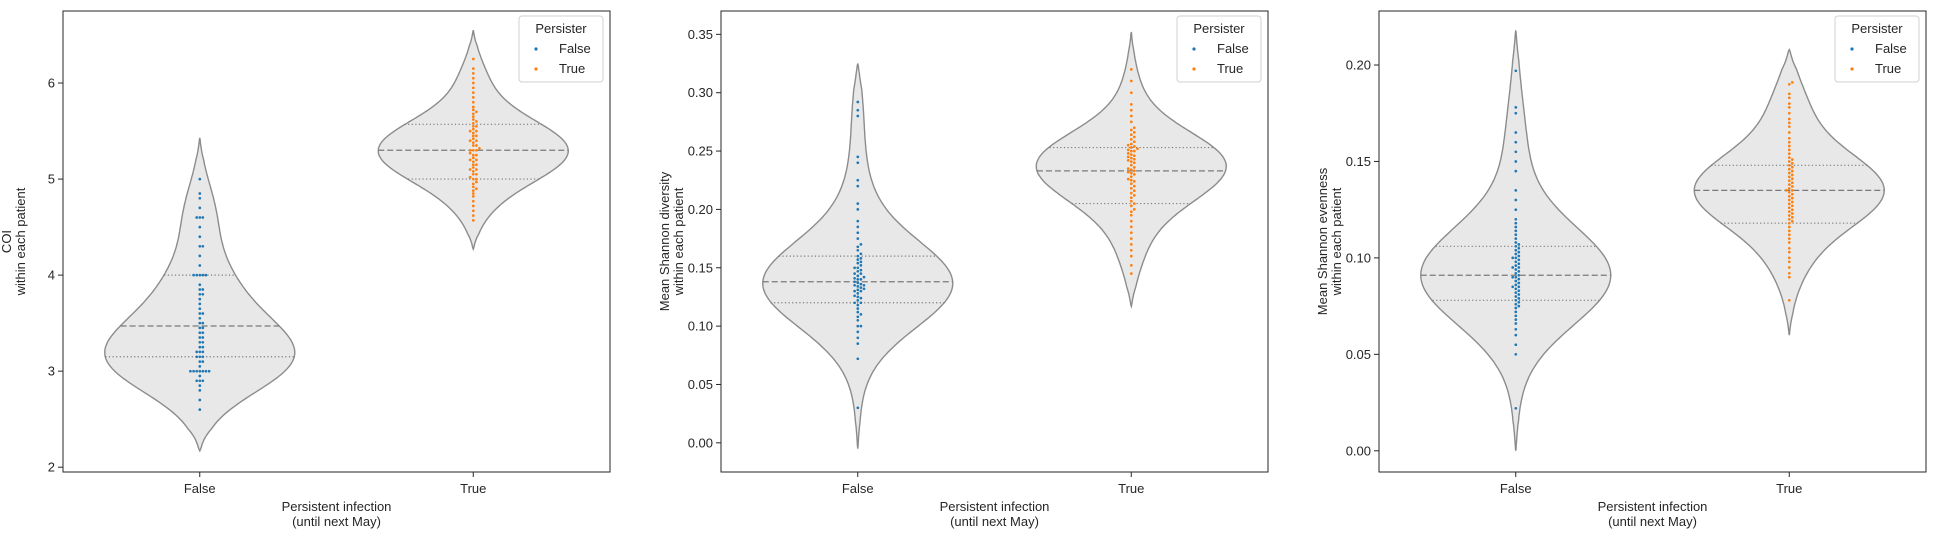 Image resolution: width=1933 pixels, height=541 pixels. Describe the element at coordinates (1358, 450) in the screenshot. I see `y-tick-label: 0.00` at that location.